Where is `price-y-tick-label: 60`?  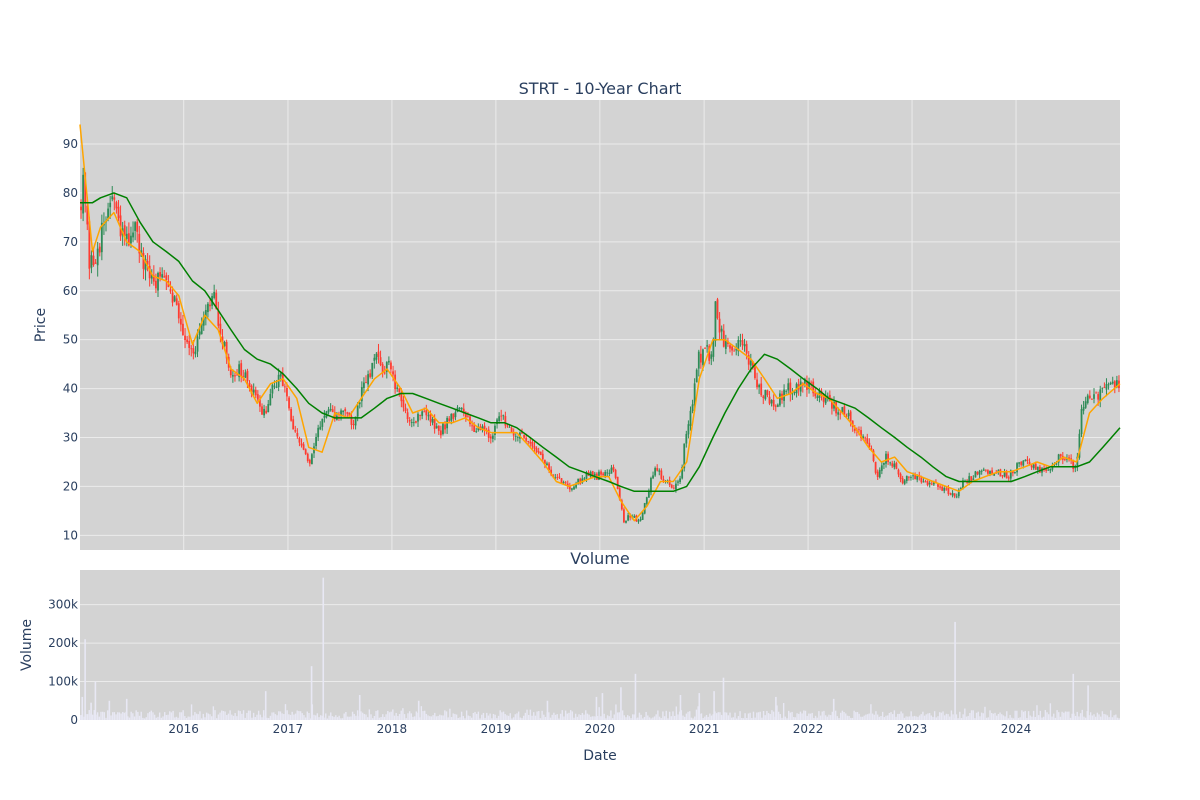 price-y-tick-label: 60 is located at coordinates (70, 291).